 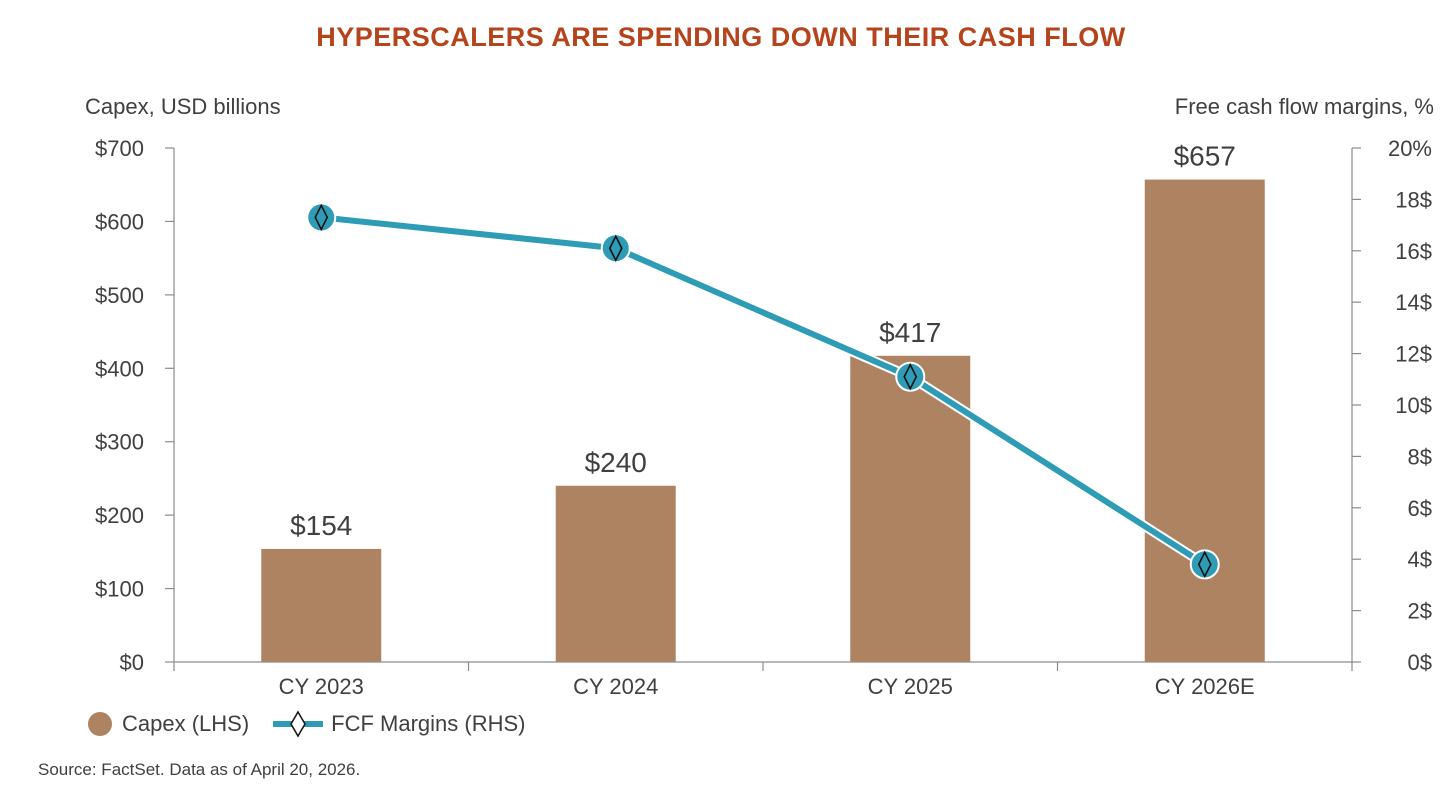 I want to click on legend-fcf-swatch, so click(x=298, y=724).